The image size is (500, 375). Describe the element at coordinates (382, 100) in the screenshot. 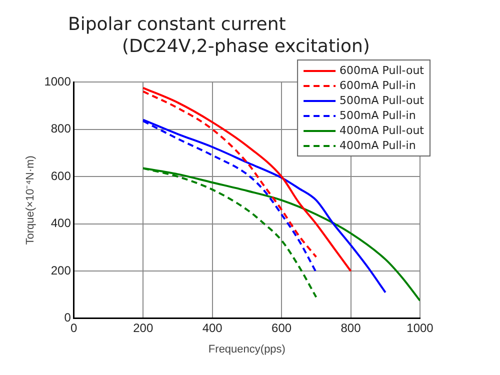

I see `legend-label: 500mA Pull-out` at that location.